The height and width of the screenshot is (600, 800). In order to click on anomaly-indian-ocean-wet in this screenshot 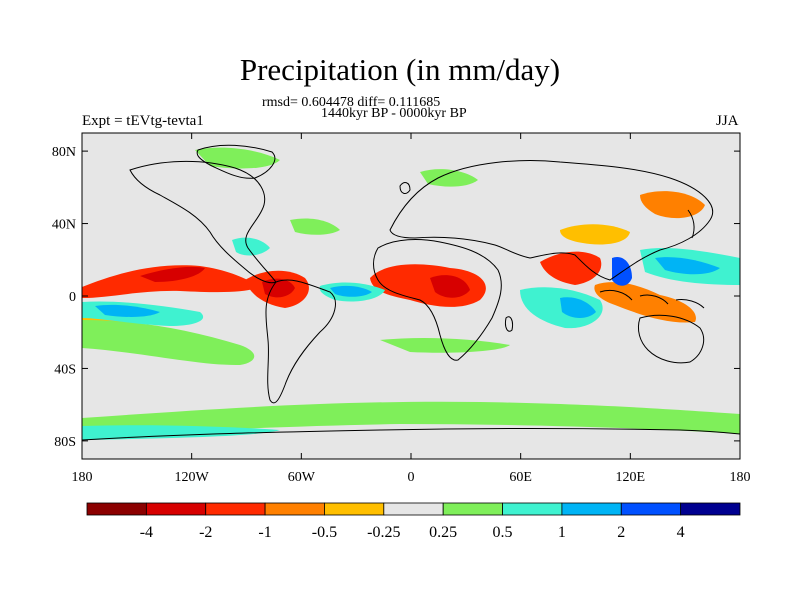, I will do `click(561, 308)`.